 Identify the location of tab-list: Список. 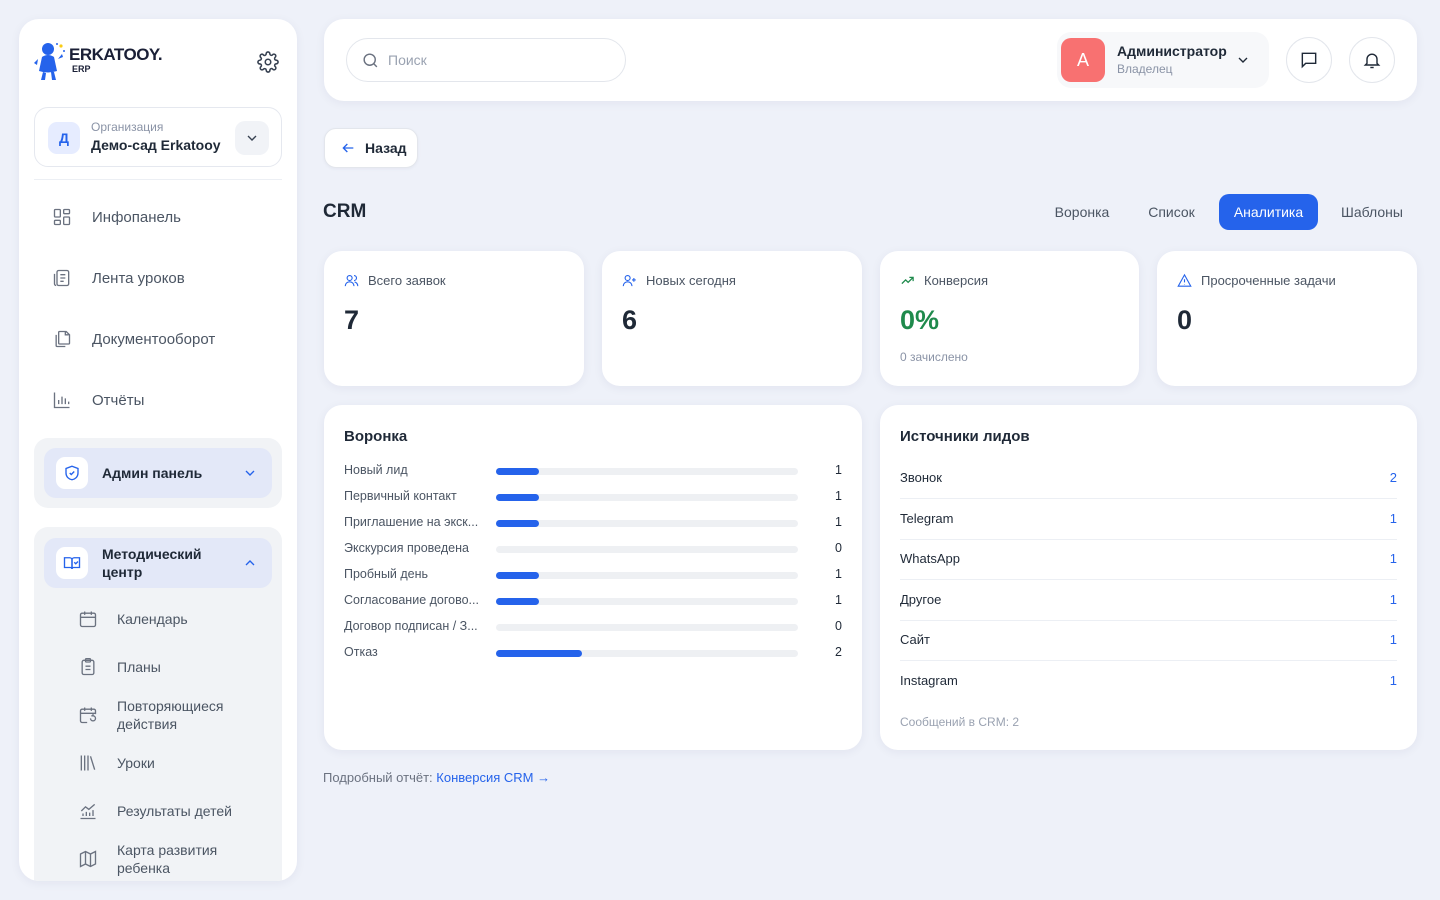
(1171, 212).